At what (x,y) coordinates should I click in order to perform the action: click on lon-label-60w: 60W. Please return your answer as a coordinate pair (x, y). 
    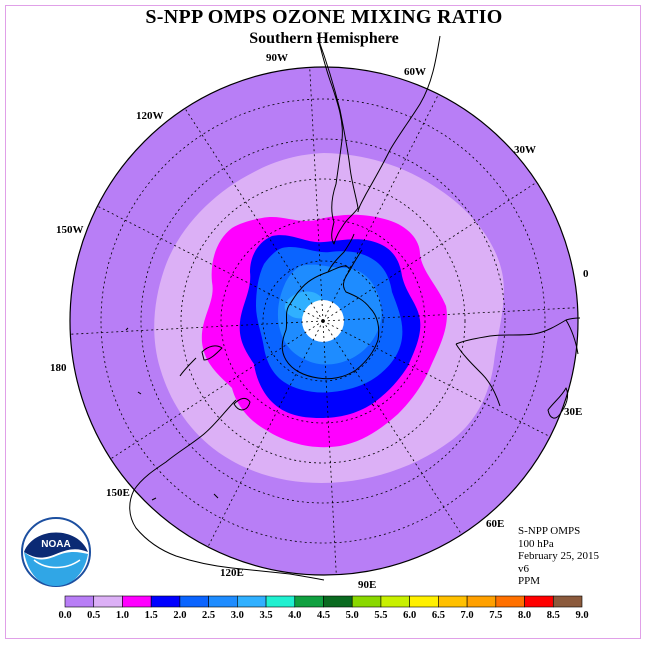
    Looking at the image, I should click on (415, 72).